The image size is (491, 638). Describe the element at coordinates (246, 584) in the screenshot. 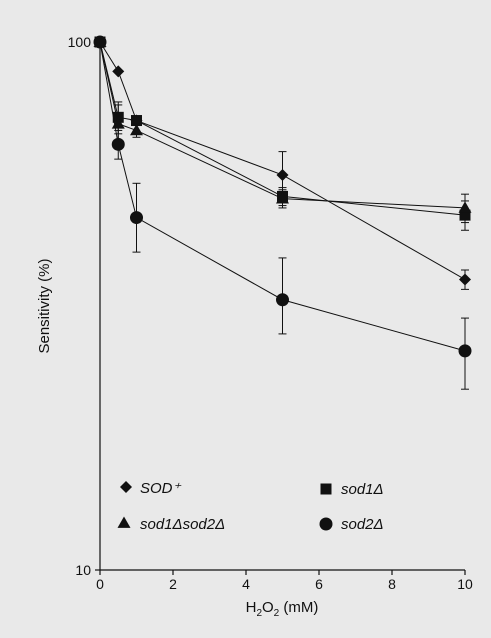

I see `x-tick-label: 4` at that location.